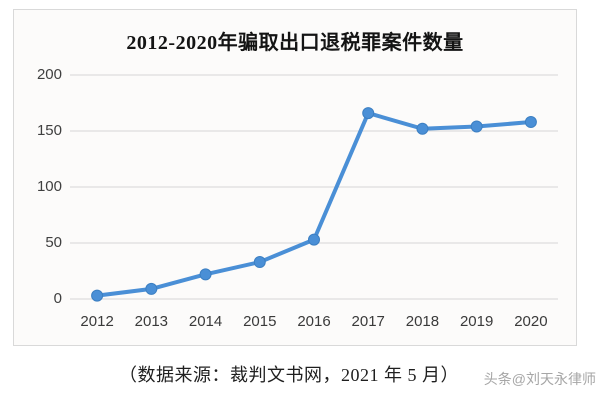 This screenshot has height=401, width=600. I want to click on x-tick-label: 2017, so click(368, 321).